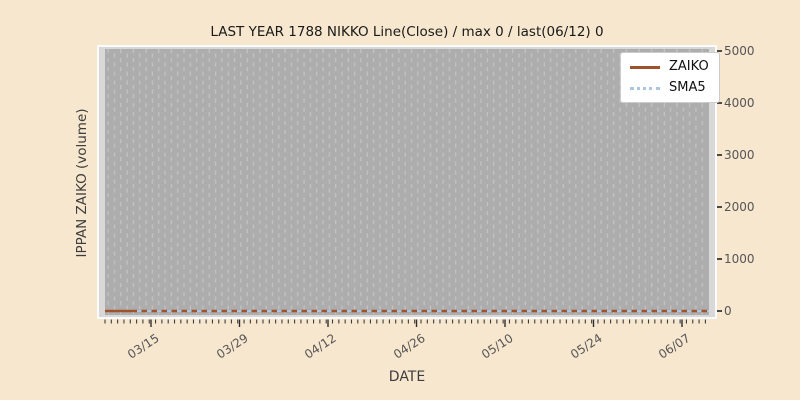 Image resolution: width=800 pixels, height=400 pixels. Describe the element at coordinates (674, 346) in the screenshot. I see `x-tick-label: 06/07` at that location.